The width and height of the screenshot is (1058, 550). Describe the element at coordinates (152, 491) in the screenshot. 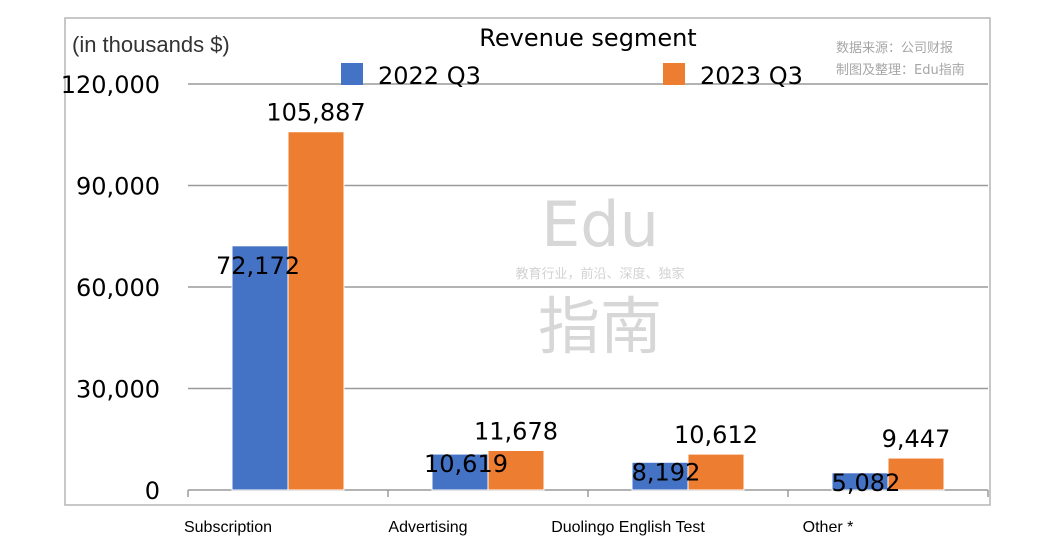

I see `y-tick-label: 0` at that location.